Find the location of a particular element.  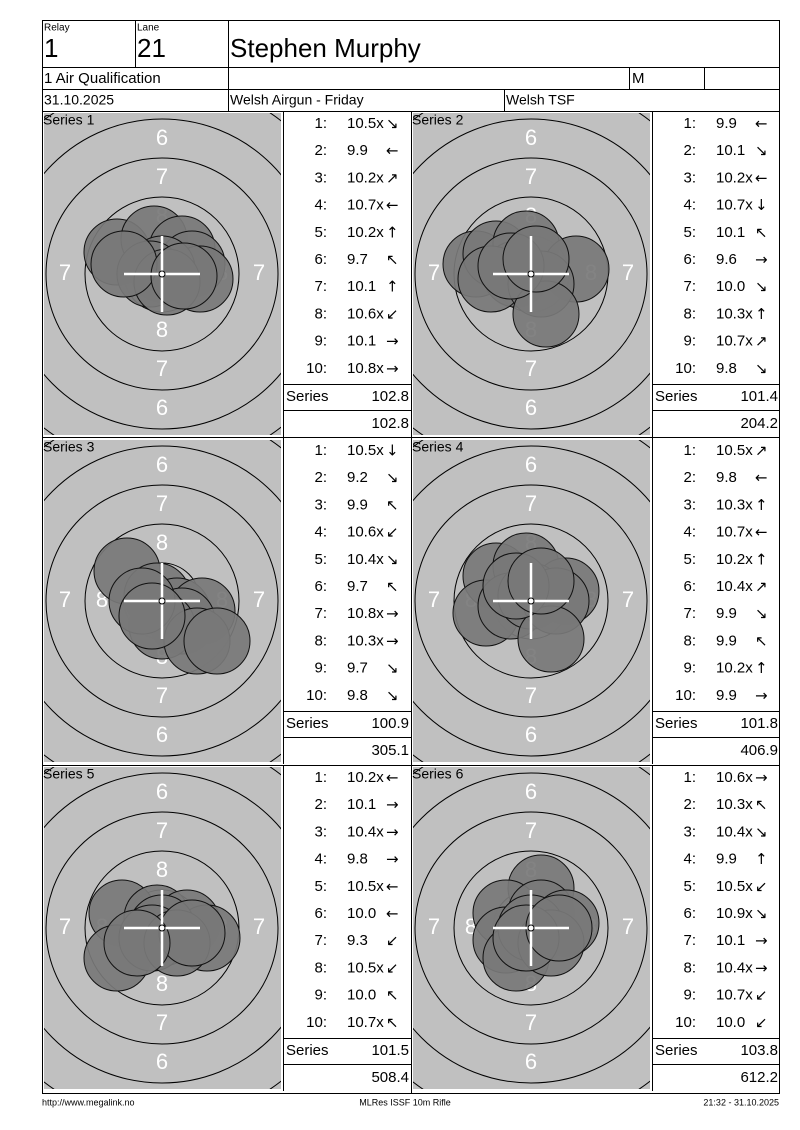

series-title: Series 4 is located at coordinates (438, 447).